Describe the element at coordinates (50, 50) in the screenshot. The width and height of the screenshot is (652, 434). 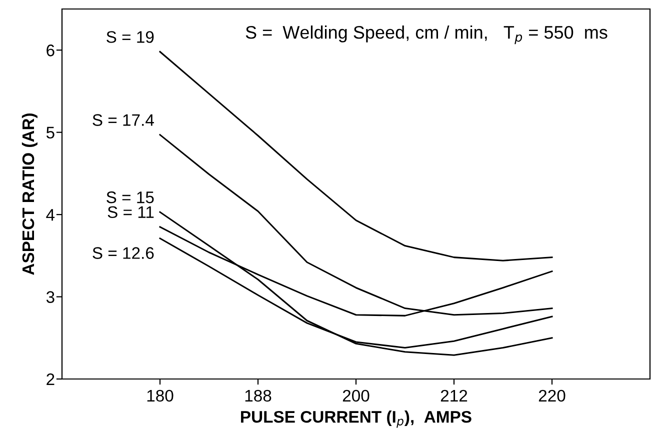
I see `y-tick-label: 6` at that location.